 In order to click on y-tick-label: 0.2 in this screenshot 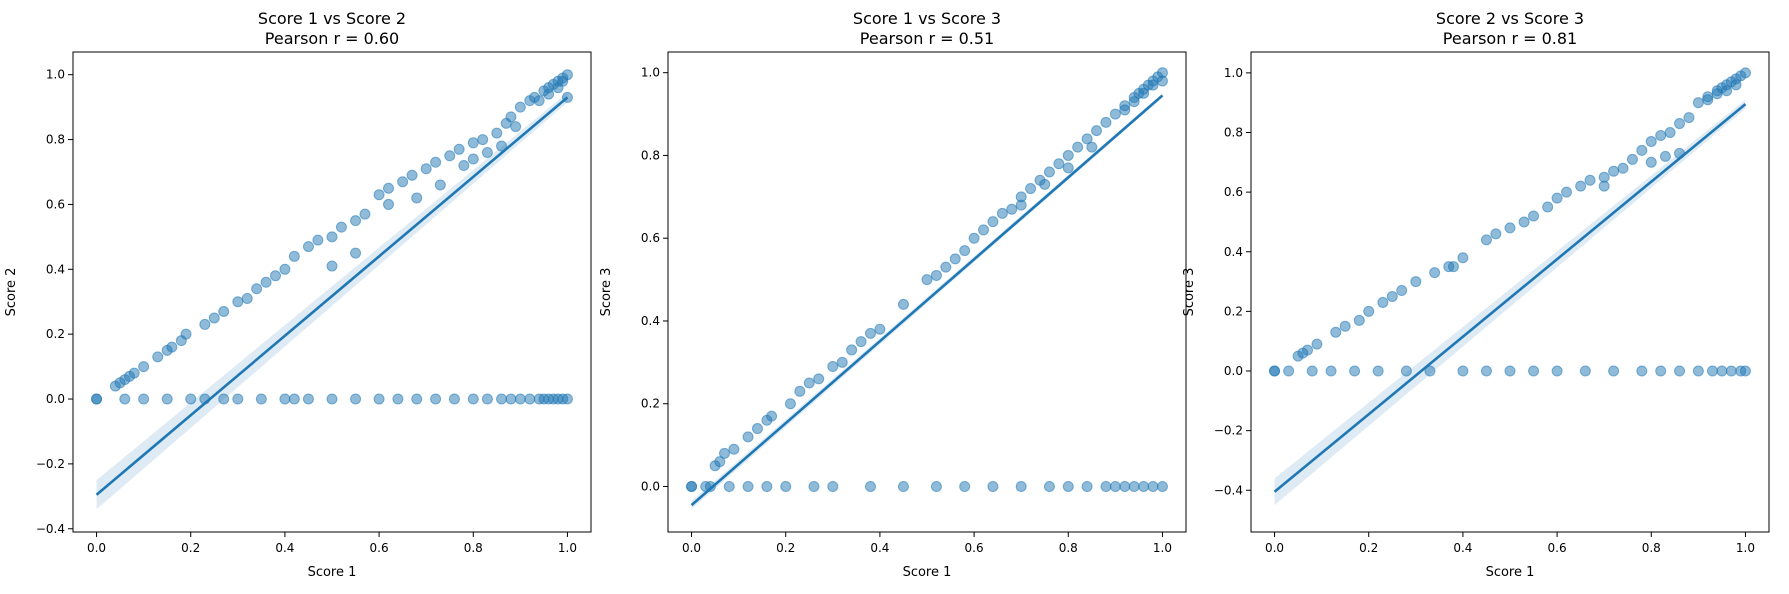, I will do `click(1233, 311)`.